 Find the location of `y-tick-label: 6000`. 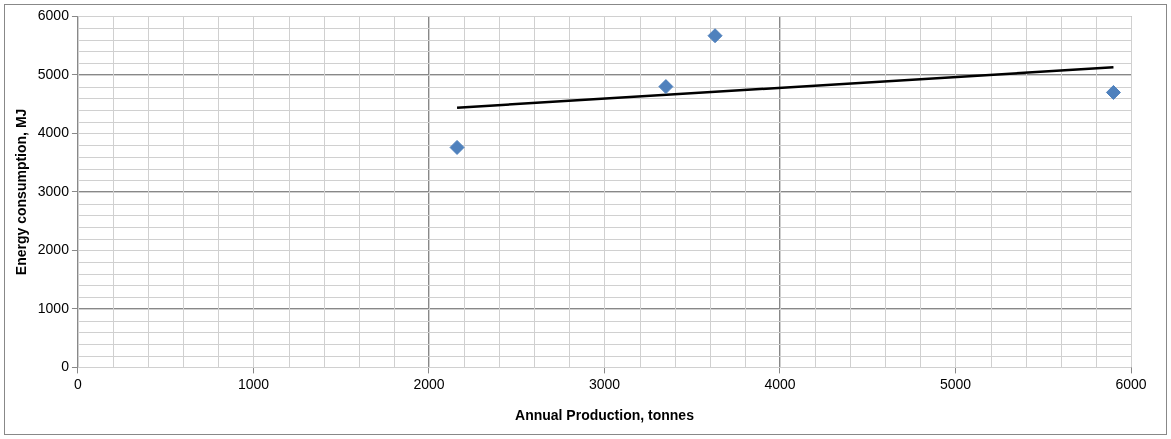

y-tick-label: 6000 is located at coordinates (53, 15).